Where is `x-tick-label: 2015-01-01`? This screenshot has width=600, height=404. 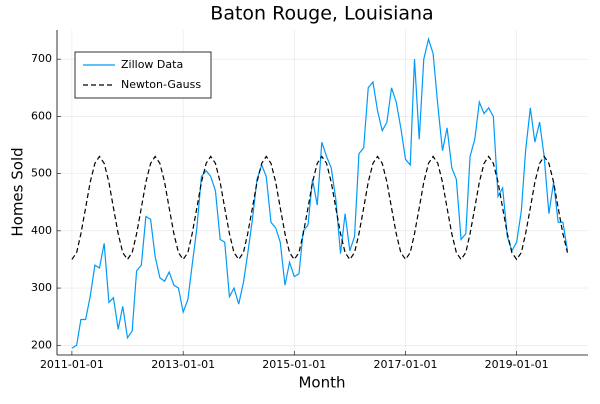
x-tick-label: 2015-01-01 is located at coordinates (294, 364).